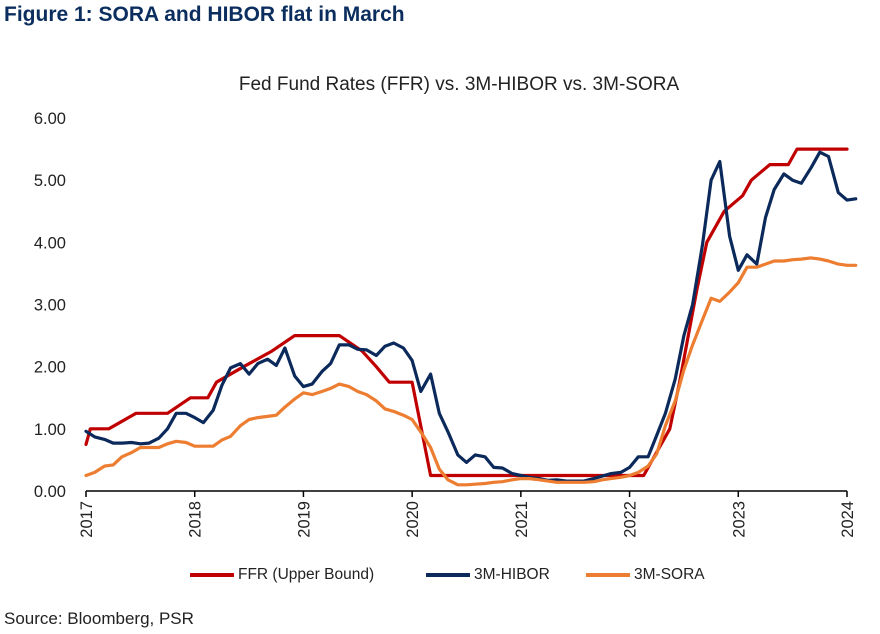 This screenshot has width=880, height=634. Describe the element at coordinates (631, 519) in the screenshot. I see `x-tick-label: 2022` at that location.